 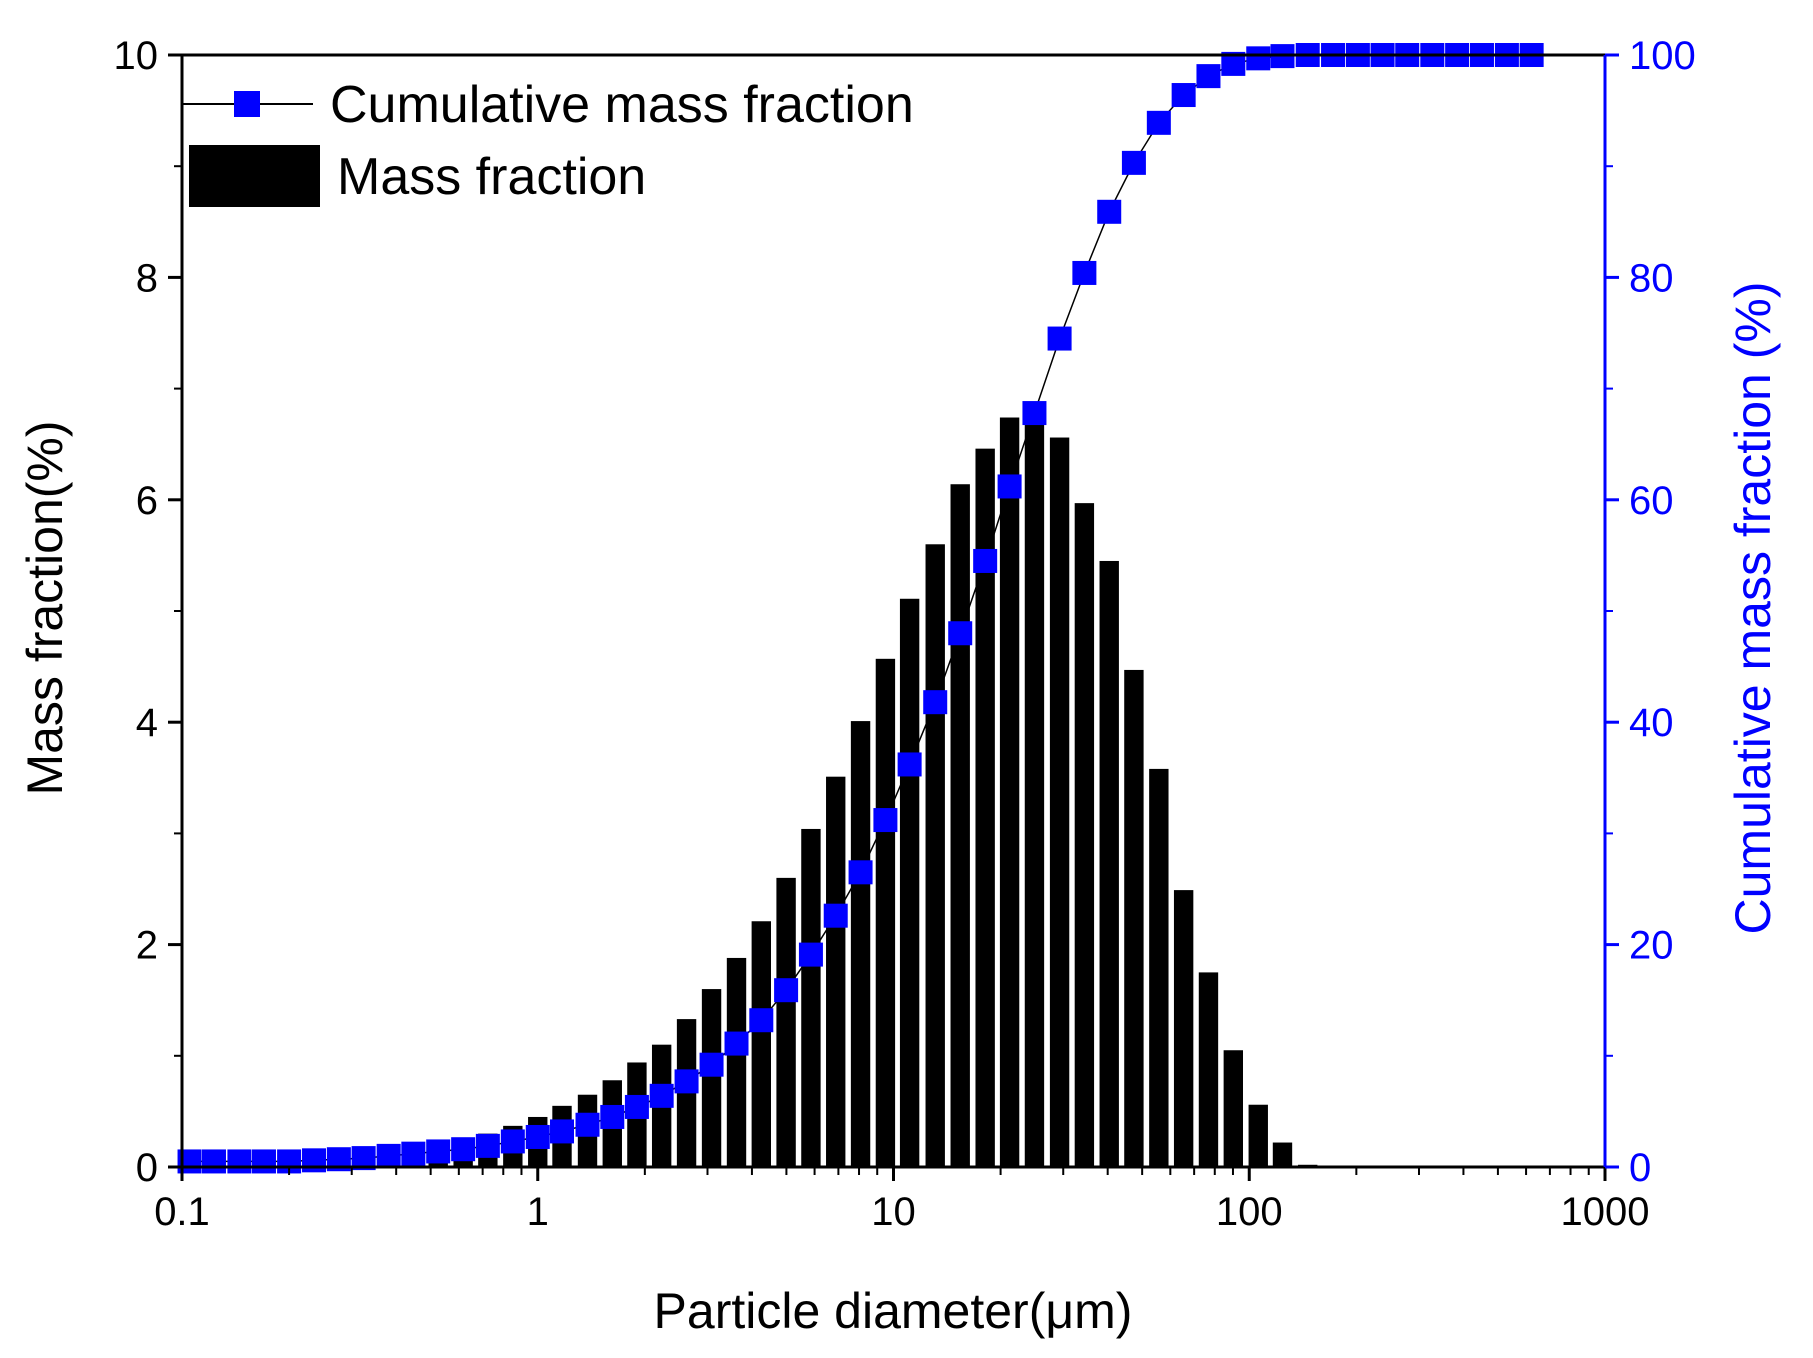 I want to click on left-y-tick-label: 6, so click(x=147, y=501).